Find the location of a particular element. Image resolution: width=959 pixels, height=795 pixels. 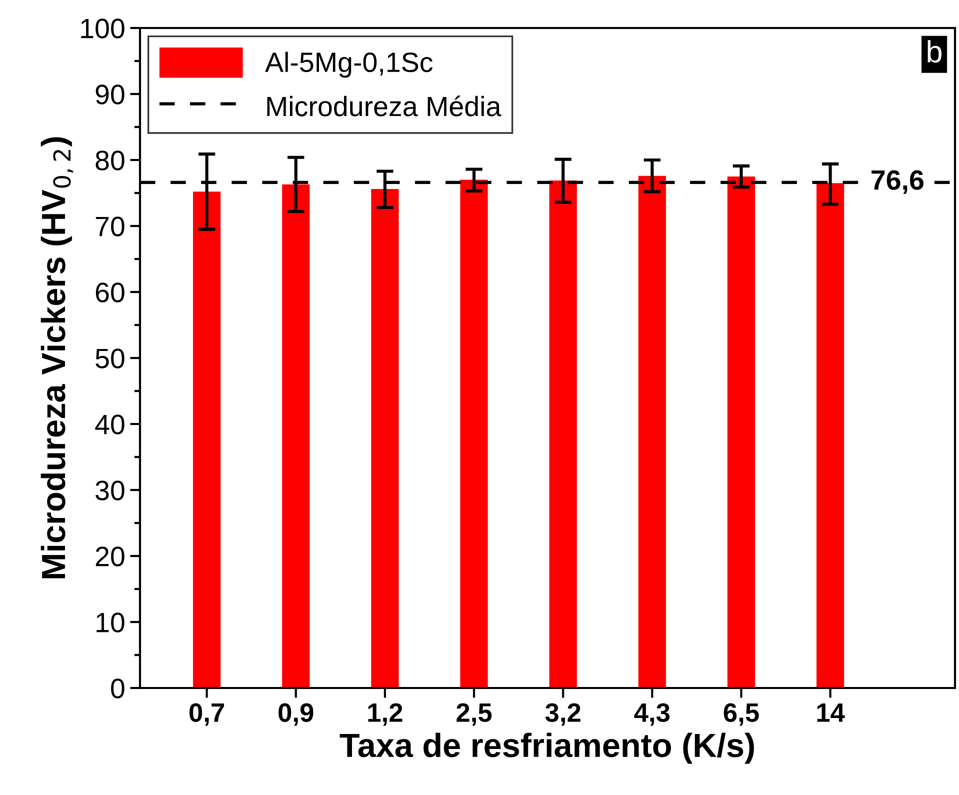

x-tick-label: 0,9 is located at coordinates (296, 714).